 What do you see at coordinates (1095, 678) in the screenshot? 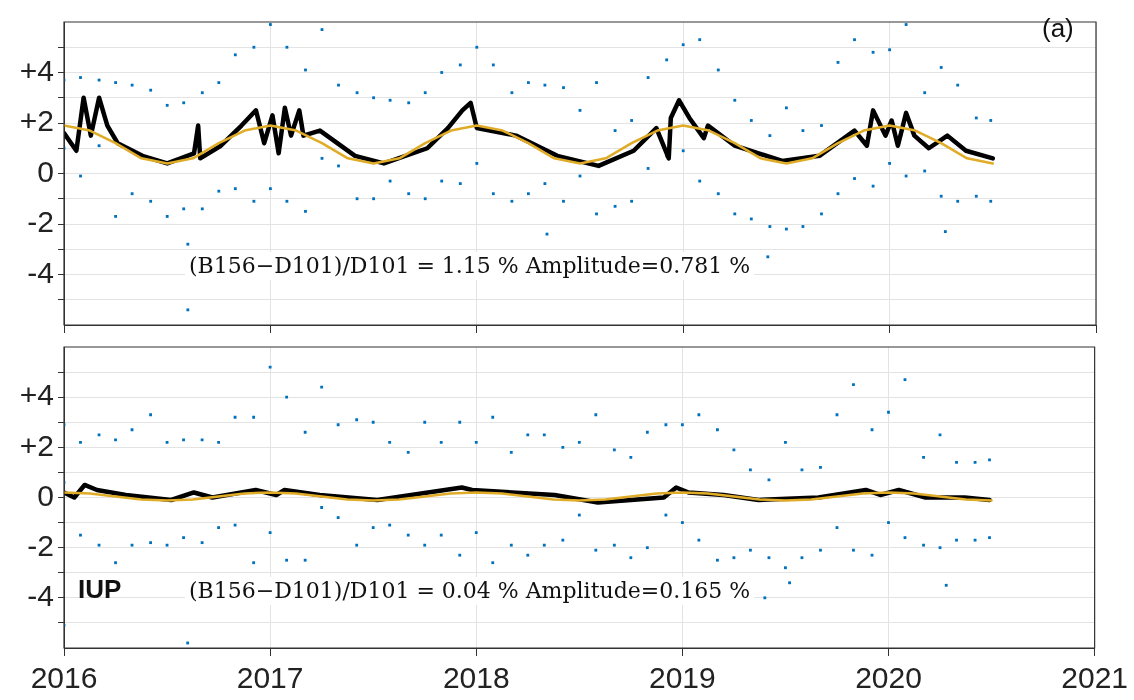
I see `x-tick-label: 2021` at bounding box center [1095, 678].